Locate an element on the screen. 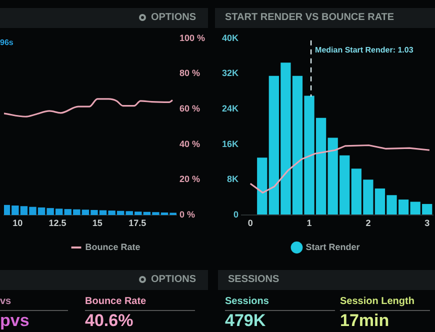 Image resolution: width=435 pixels, height=332 pixels. x-tick-label: 3 is located at coordinates (427, 223).